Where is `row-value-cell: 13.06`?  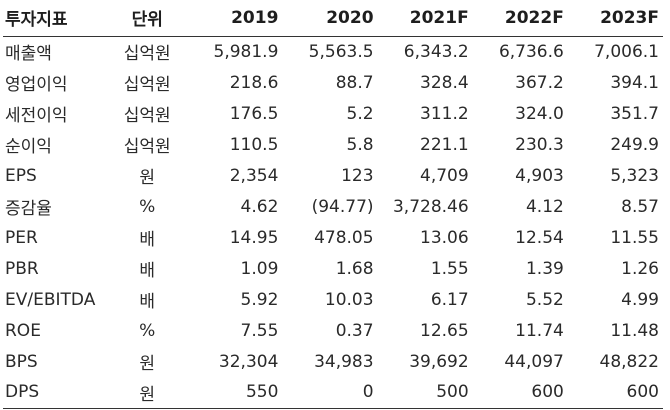
row-value-cell: 13.06 is located at coordinates (444, 237).